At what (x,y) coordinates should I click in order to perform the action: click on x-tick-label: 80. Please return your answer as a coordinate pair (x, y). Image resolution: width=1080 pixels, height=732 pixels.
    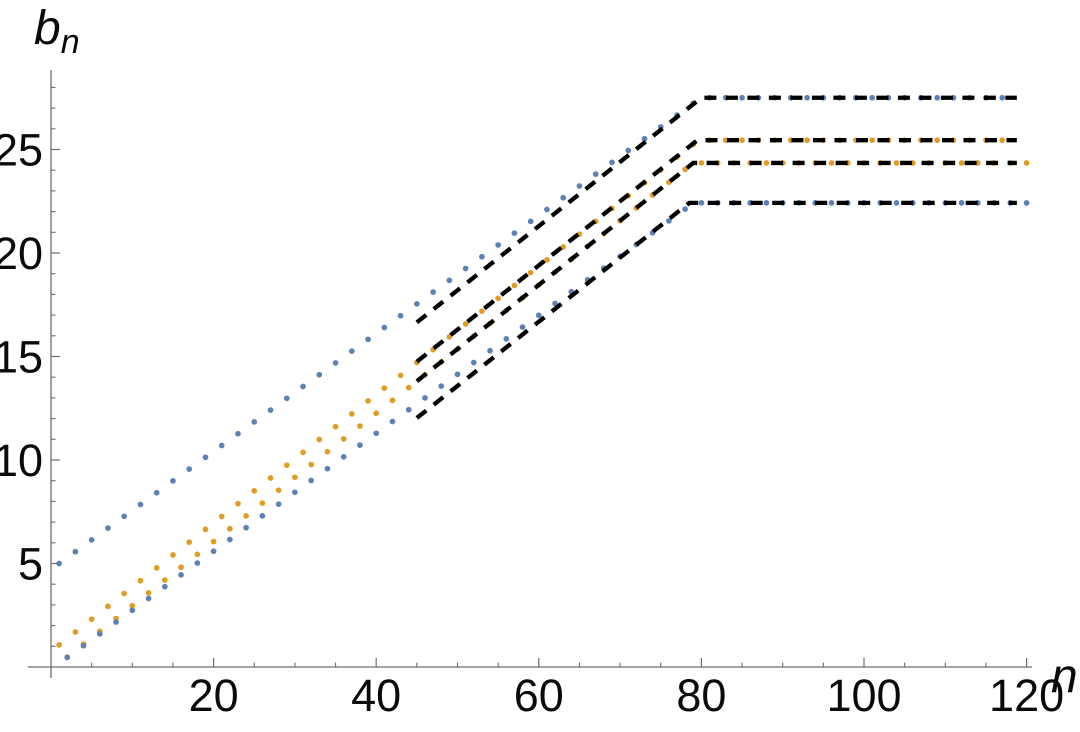
    Looking at the image, I should click on (701, 695).